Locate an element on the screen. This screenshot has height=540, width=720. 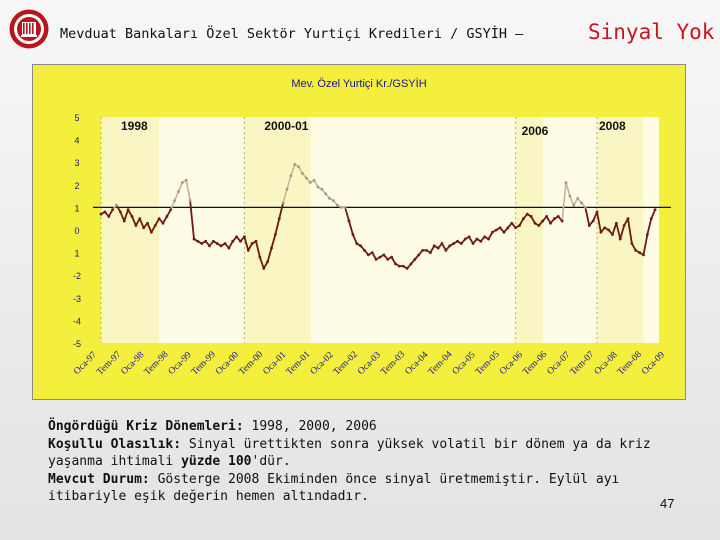
x-tick-label: Oca-08 is located at coordinates (606, 363).